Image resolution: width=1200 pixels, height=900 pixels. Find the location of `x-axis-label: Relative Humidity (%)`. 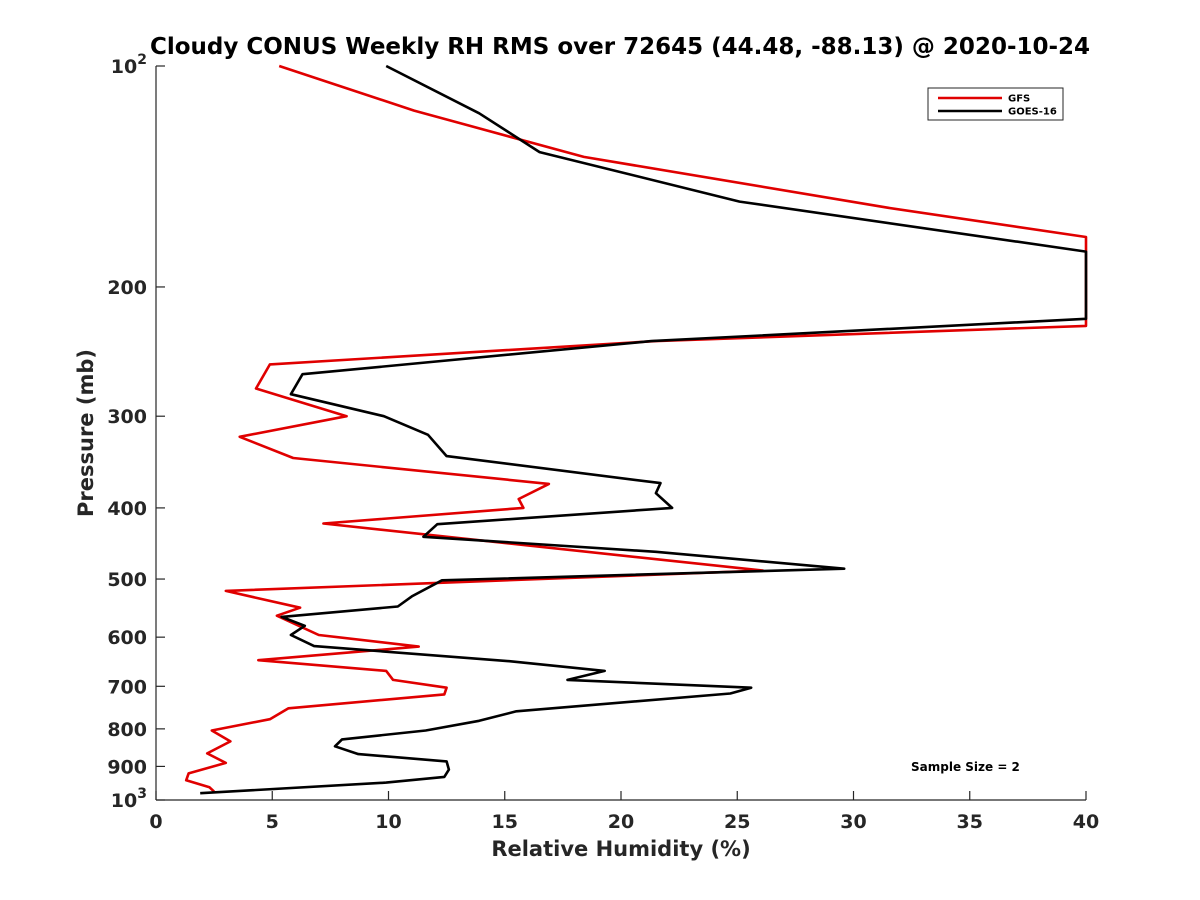

x-axis-label: Relative Humidity (%) is located at coordinates (620, 849).